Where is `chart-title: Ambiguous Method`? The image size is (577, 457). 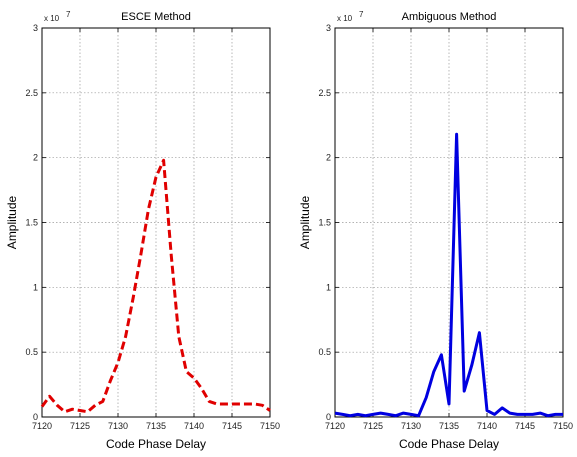 chart-title: Ambiguous Method is located at coordinates (449, 17).